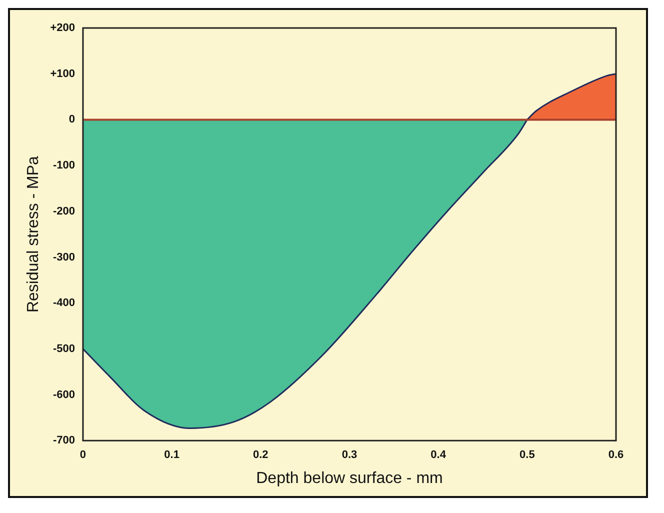 The width and height of the screenshot is (664, 513). I want to click on y-tick-label: -100, so click(63, 166).